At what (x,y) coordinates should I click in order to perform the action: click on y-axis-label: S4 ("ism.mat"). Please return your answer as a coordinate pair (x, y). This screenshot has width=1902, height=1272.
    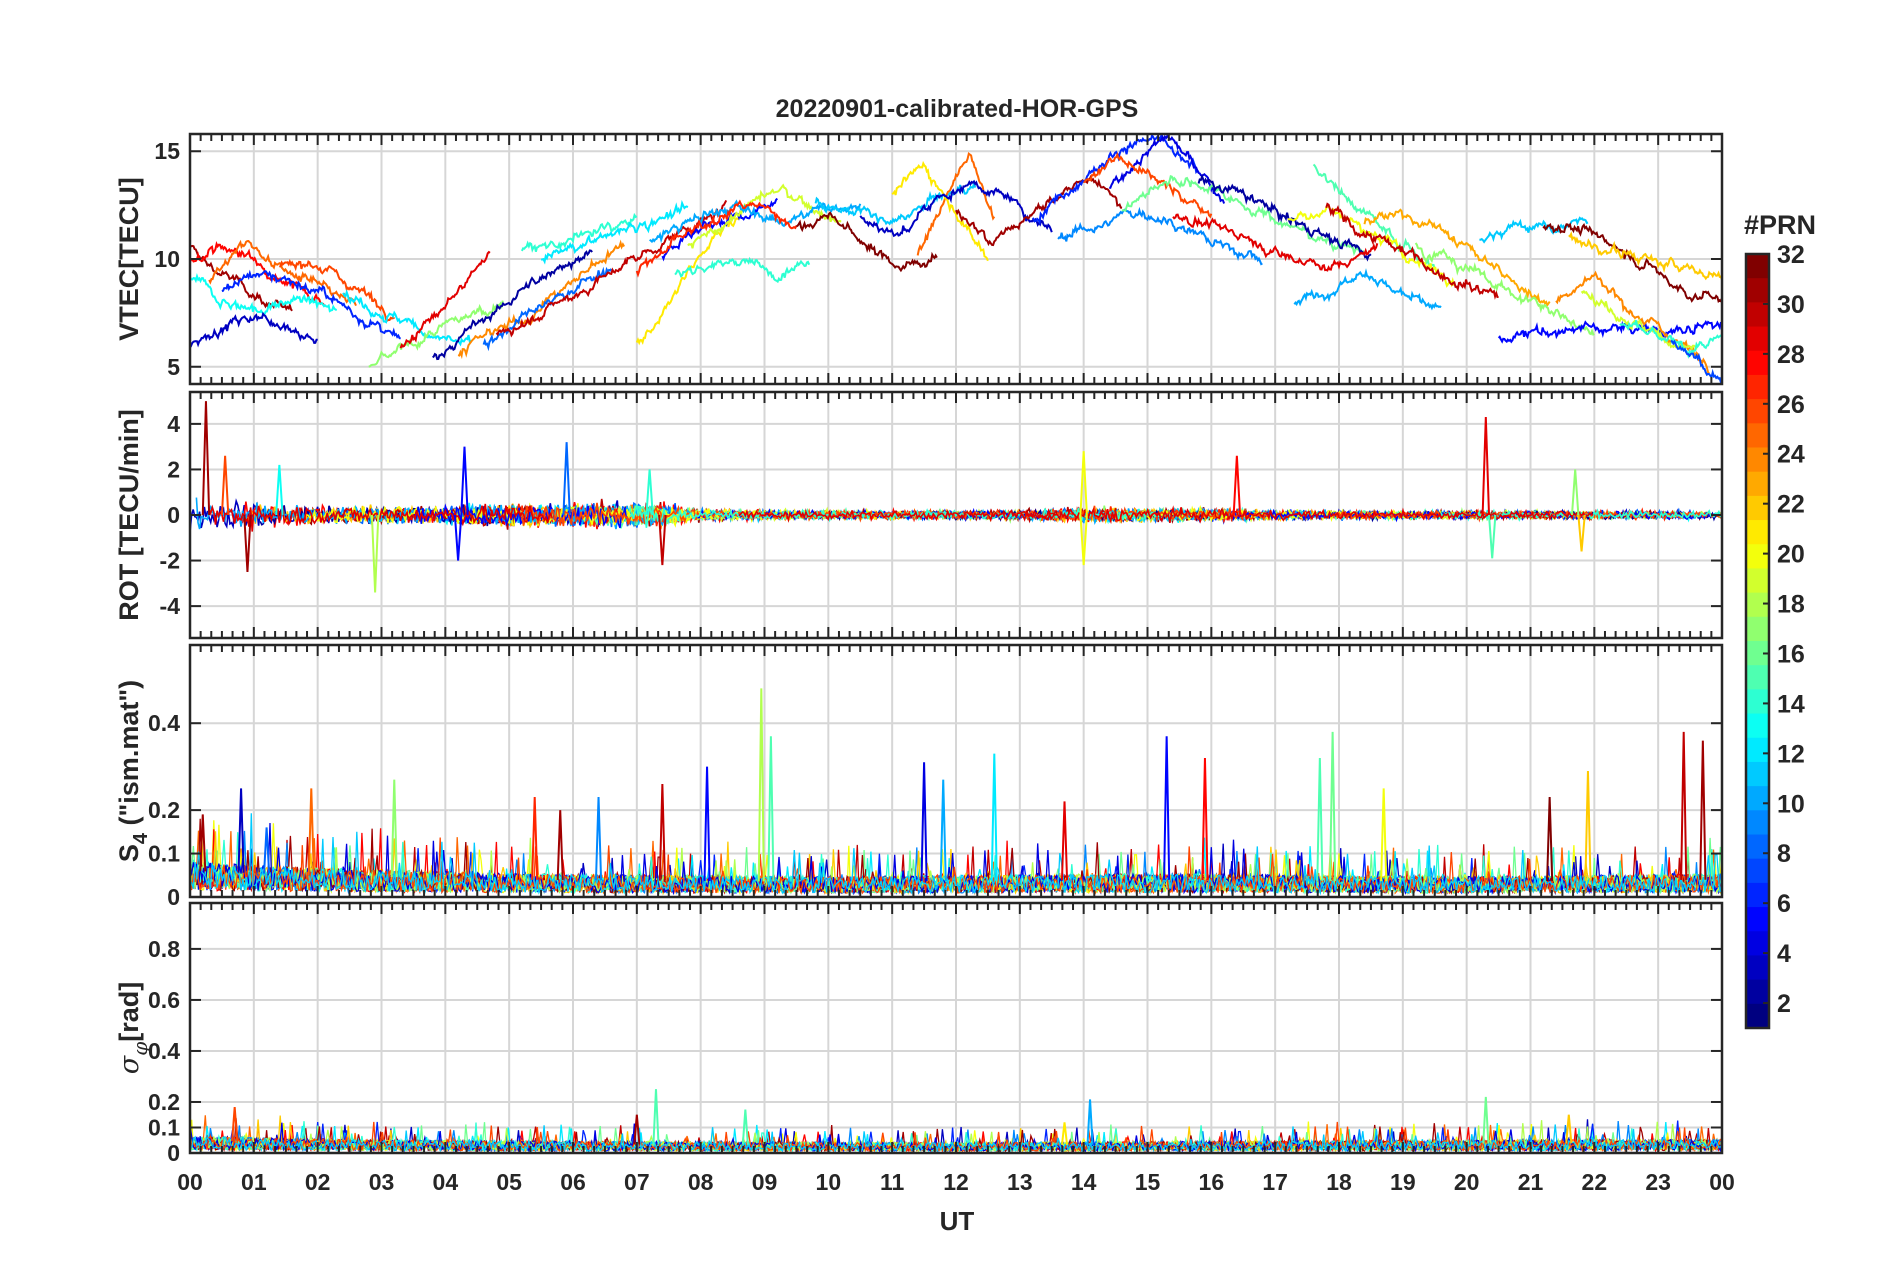
    Looking at the image, I should click on (133, 771).